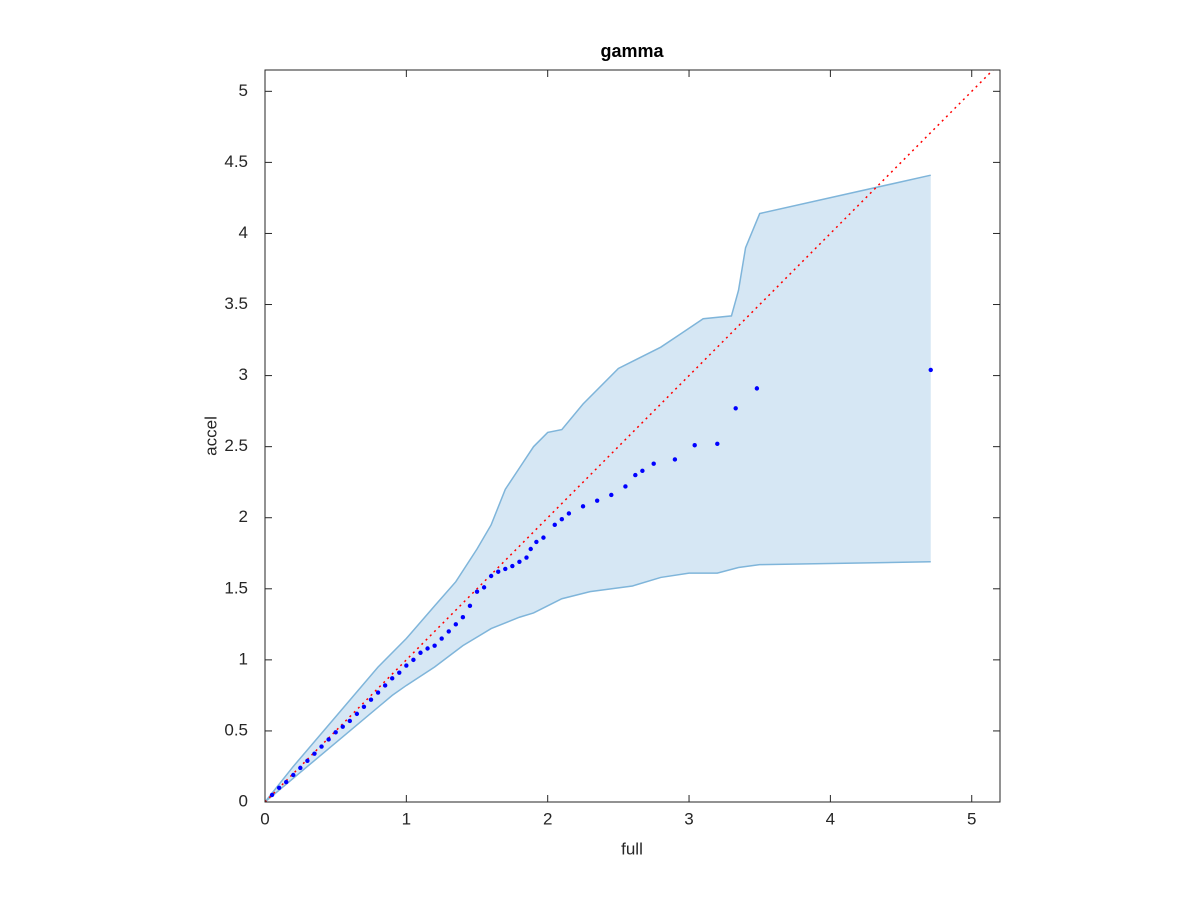 Image resolution: width=1200 pixels, height=900 pixels. Describe the element at coordinates (243, 374) in the screenshot. I see `y-tick-label: 3` at that location.